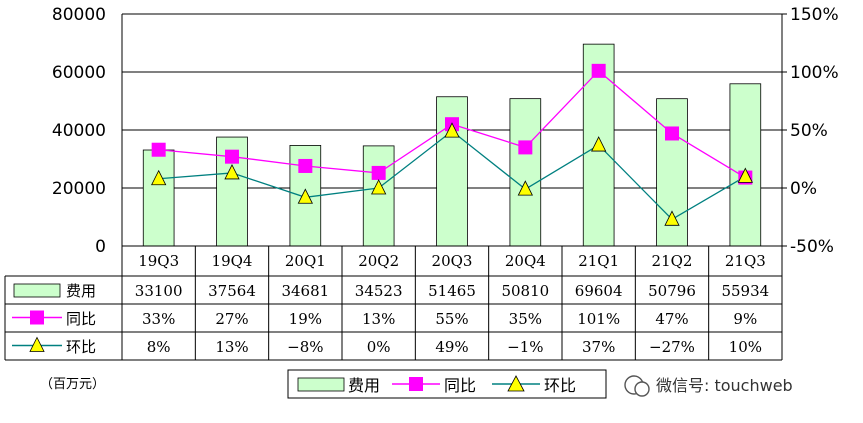  Describe the element at coordinates (321, 384) in the screenshot. I see `legend-bar-swatch` at that location.